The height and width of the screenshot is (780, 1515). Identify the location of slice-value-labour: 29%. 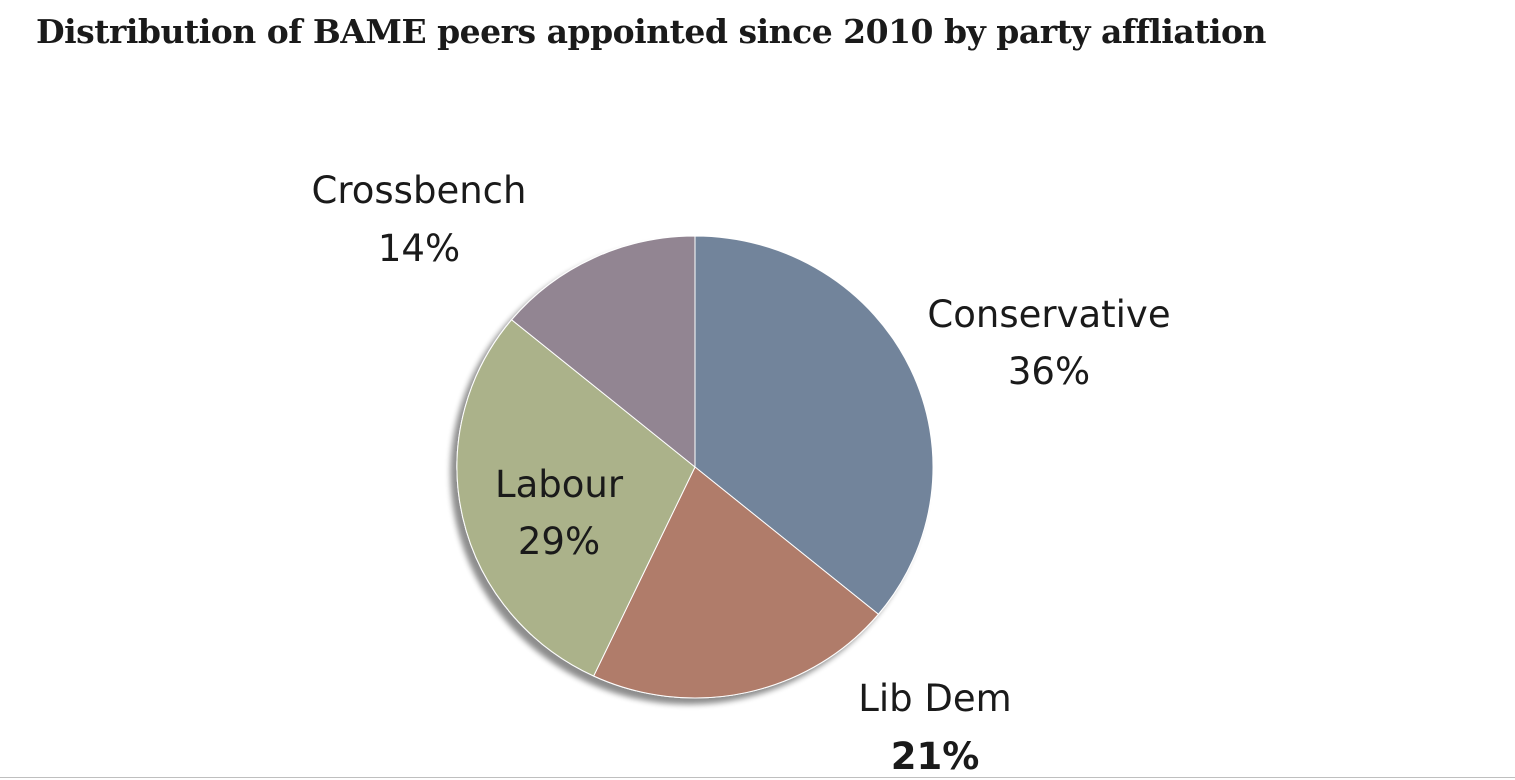
(559, 541).